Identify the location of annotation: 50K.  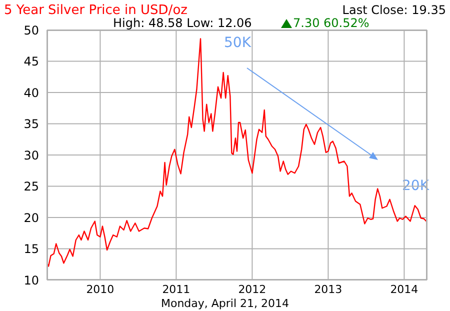
(237, 43).